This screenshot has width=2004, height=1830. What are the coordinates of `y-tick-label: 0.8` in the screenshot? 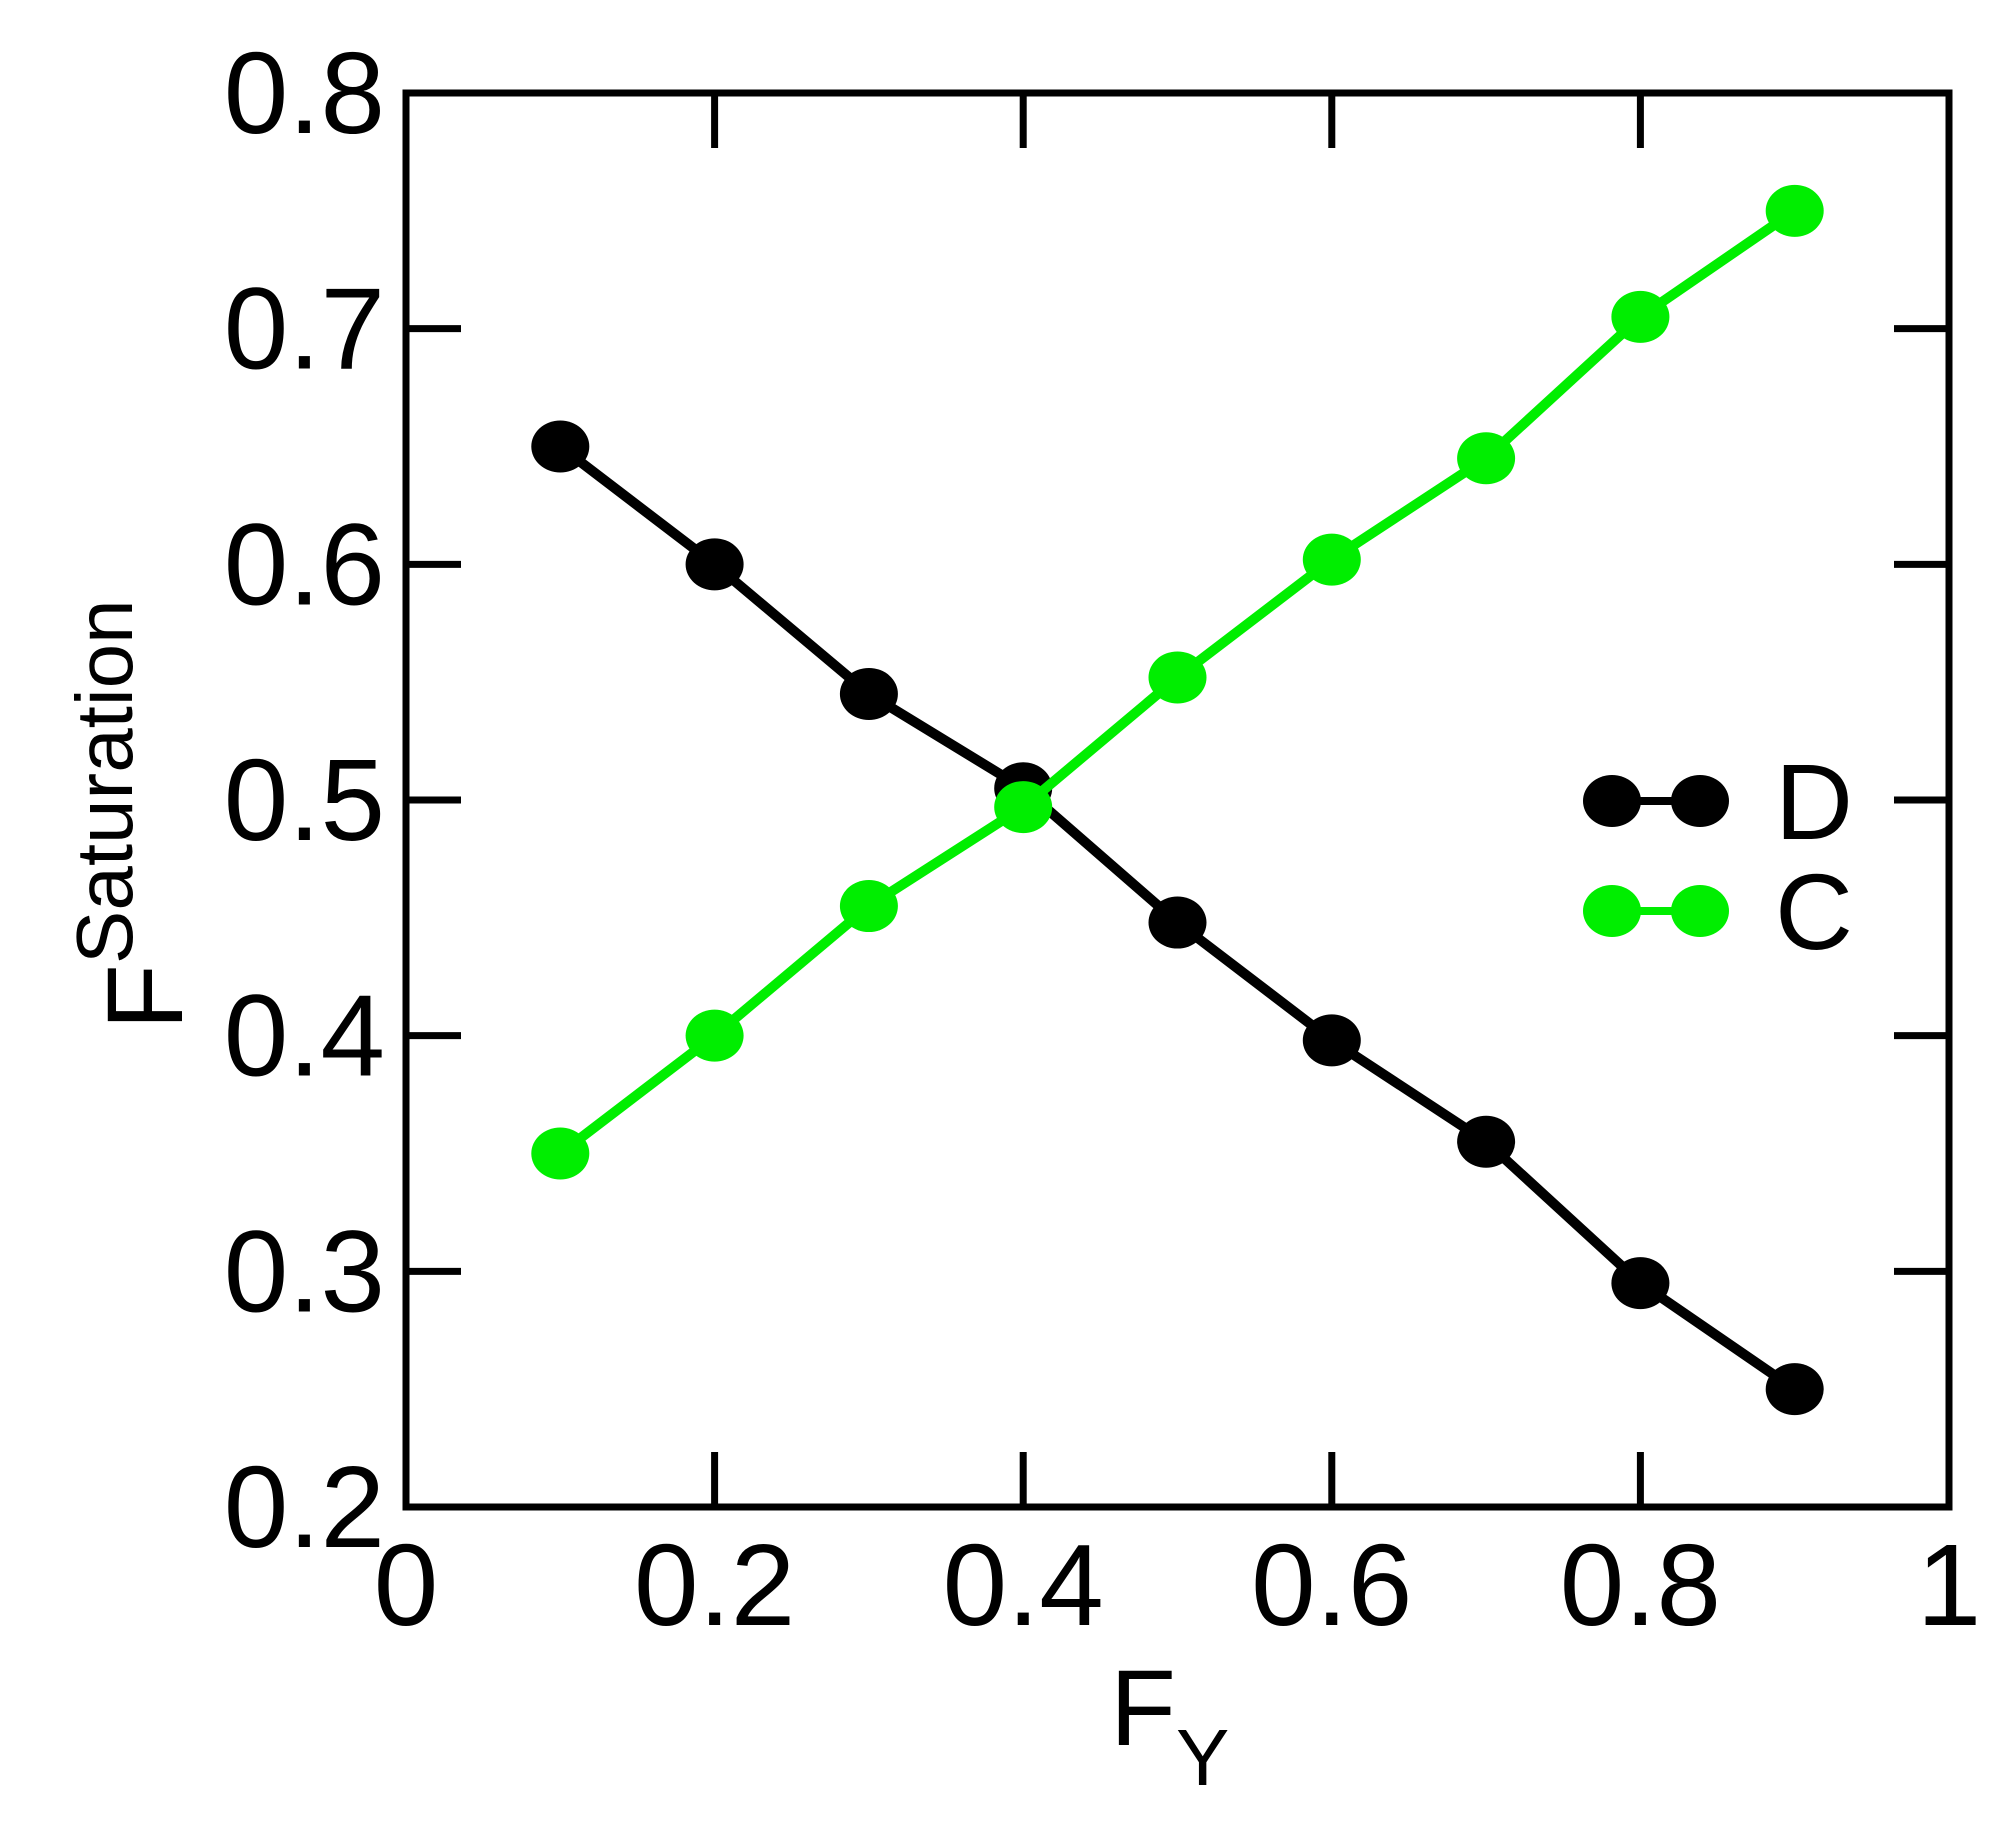 It's located at (304, 93).